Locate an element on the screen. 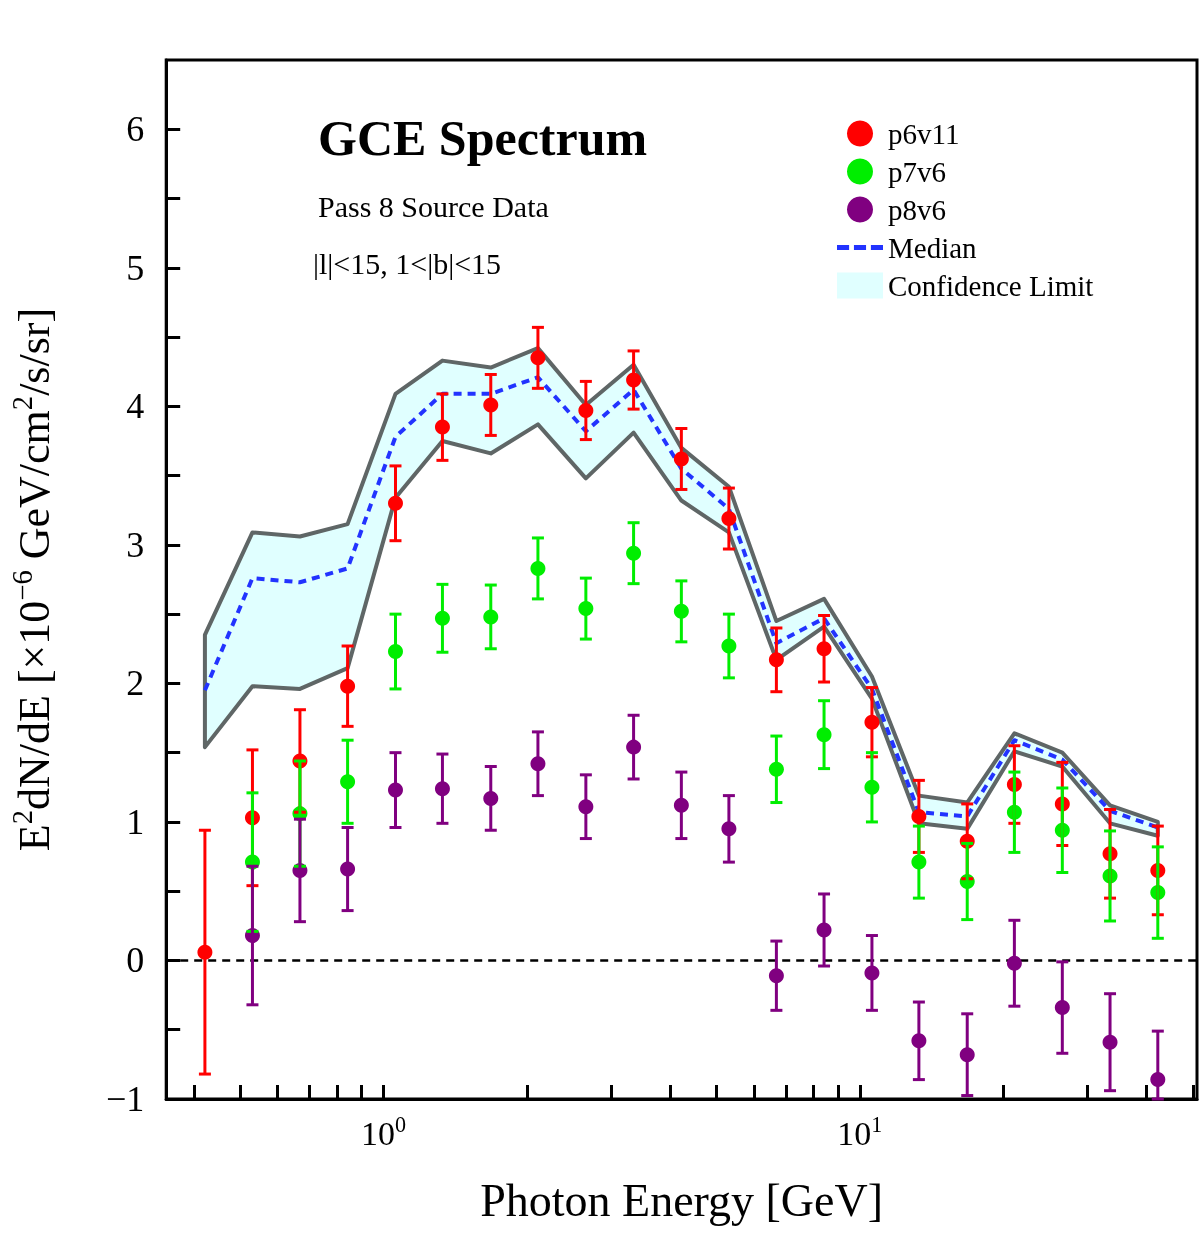  y-tick-label: 1 is located at coordinates (135, 821).